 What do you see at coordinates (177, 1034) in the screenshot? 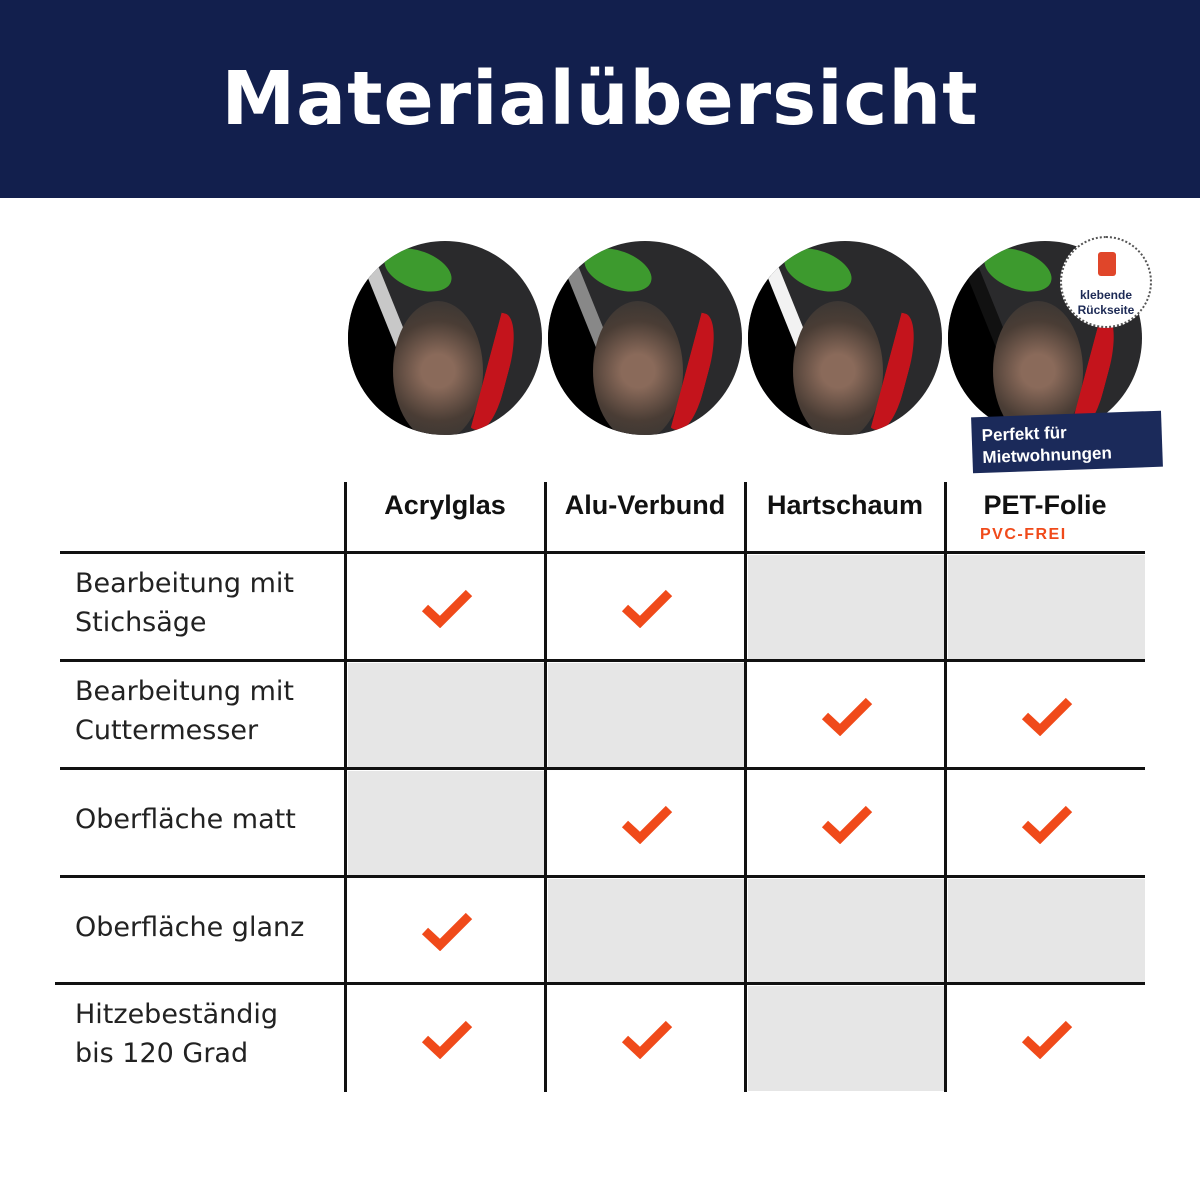
I see `row-label: Hitzebeständig bis 120 Grad` at bounding box center [177, 1034].